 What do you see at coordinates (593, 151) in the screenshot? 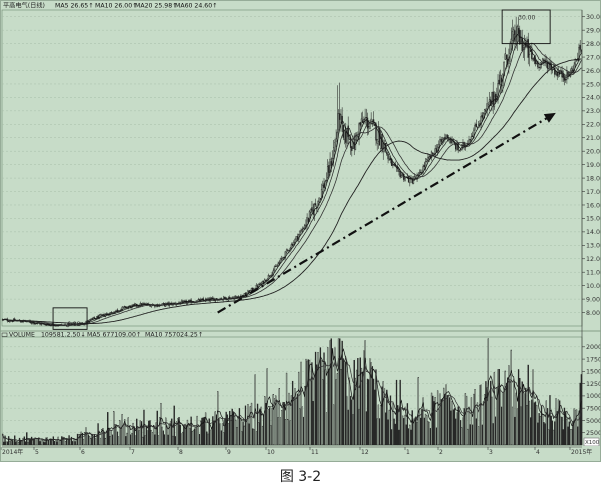
I see `price-tick-label: 20.00` at bounding box center [593, 151].